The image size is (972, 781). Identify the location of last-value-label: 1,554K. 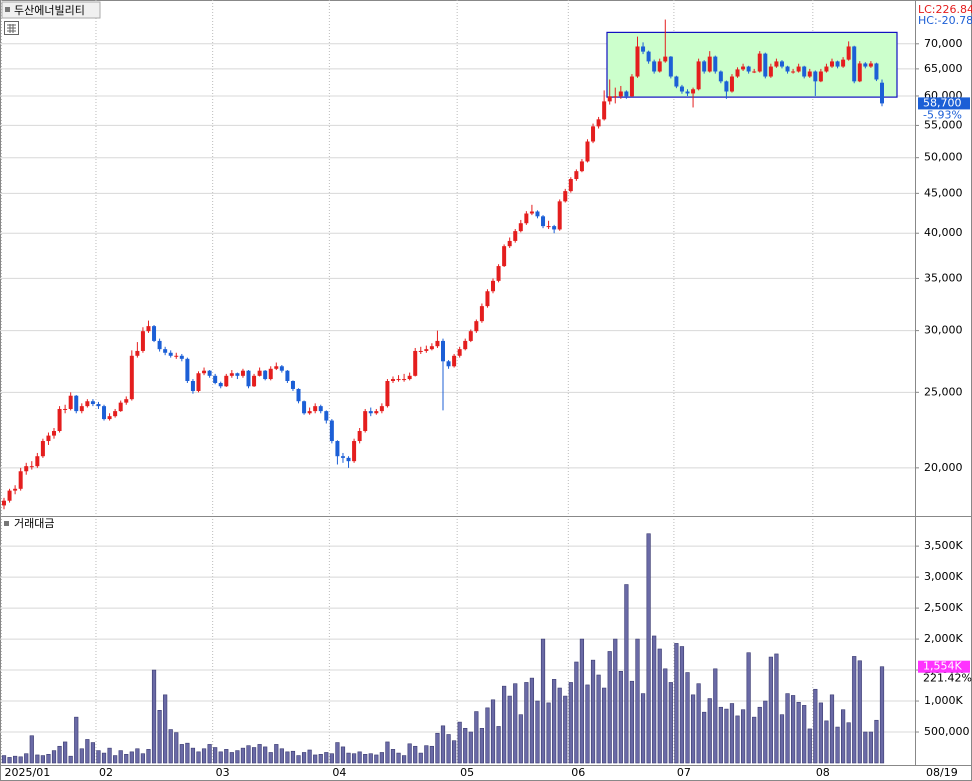
(942, 666).